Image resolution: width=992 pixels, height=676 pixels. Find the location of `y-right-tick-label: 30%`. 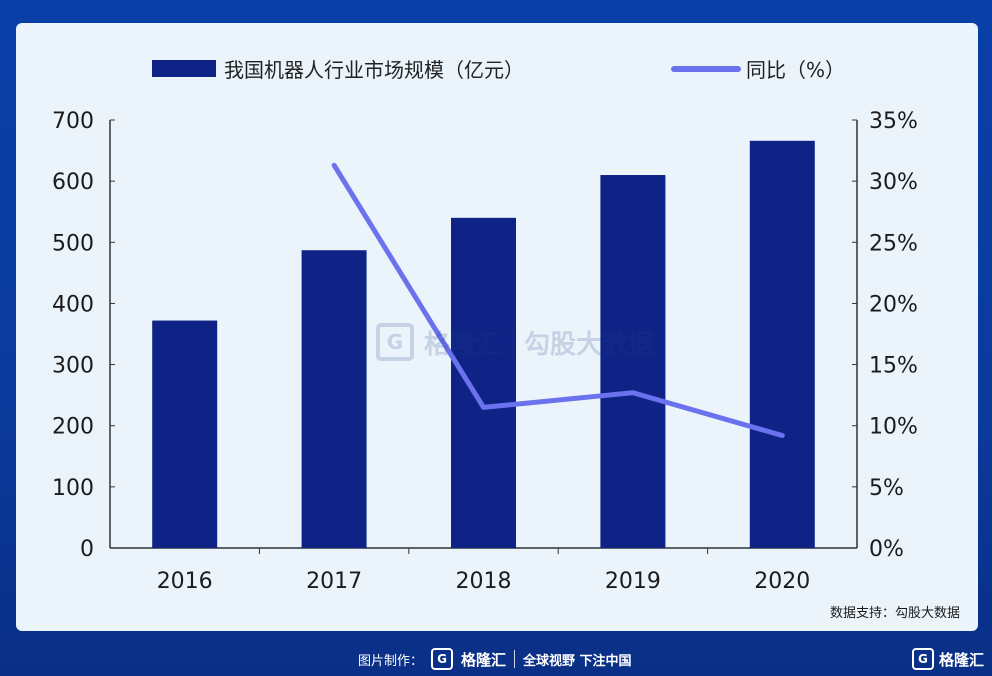

y-right-tick-label: 30% is located at coordinates (893, 182).